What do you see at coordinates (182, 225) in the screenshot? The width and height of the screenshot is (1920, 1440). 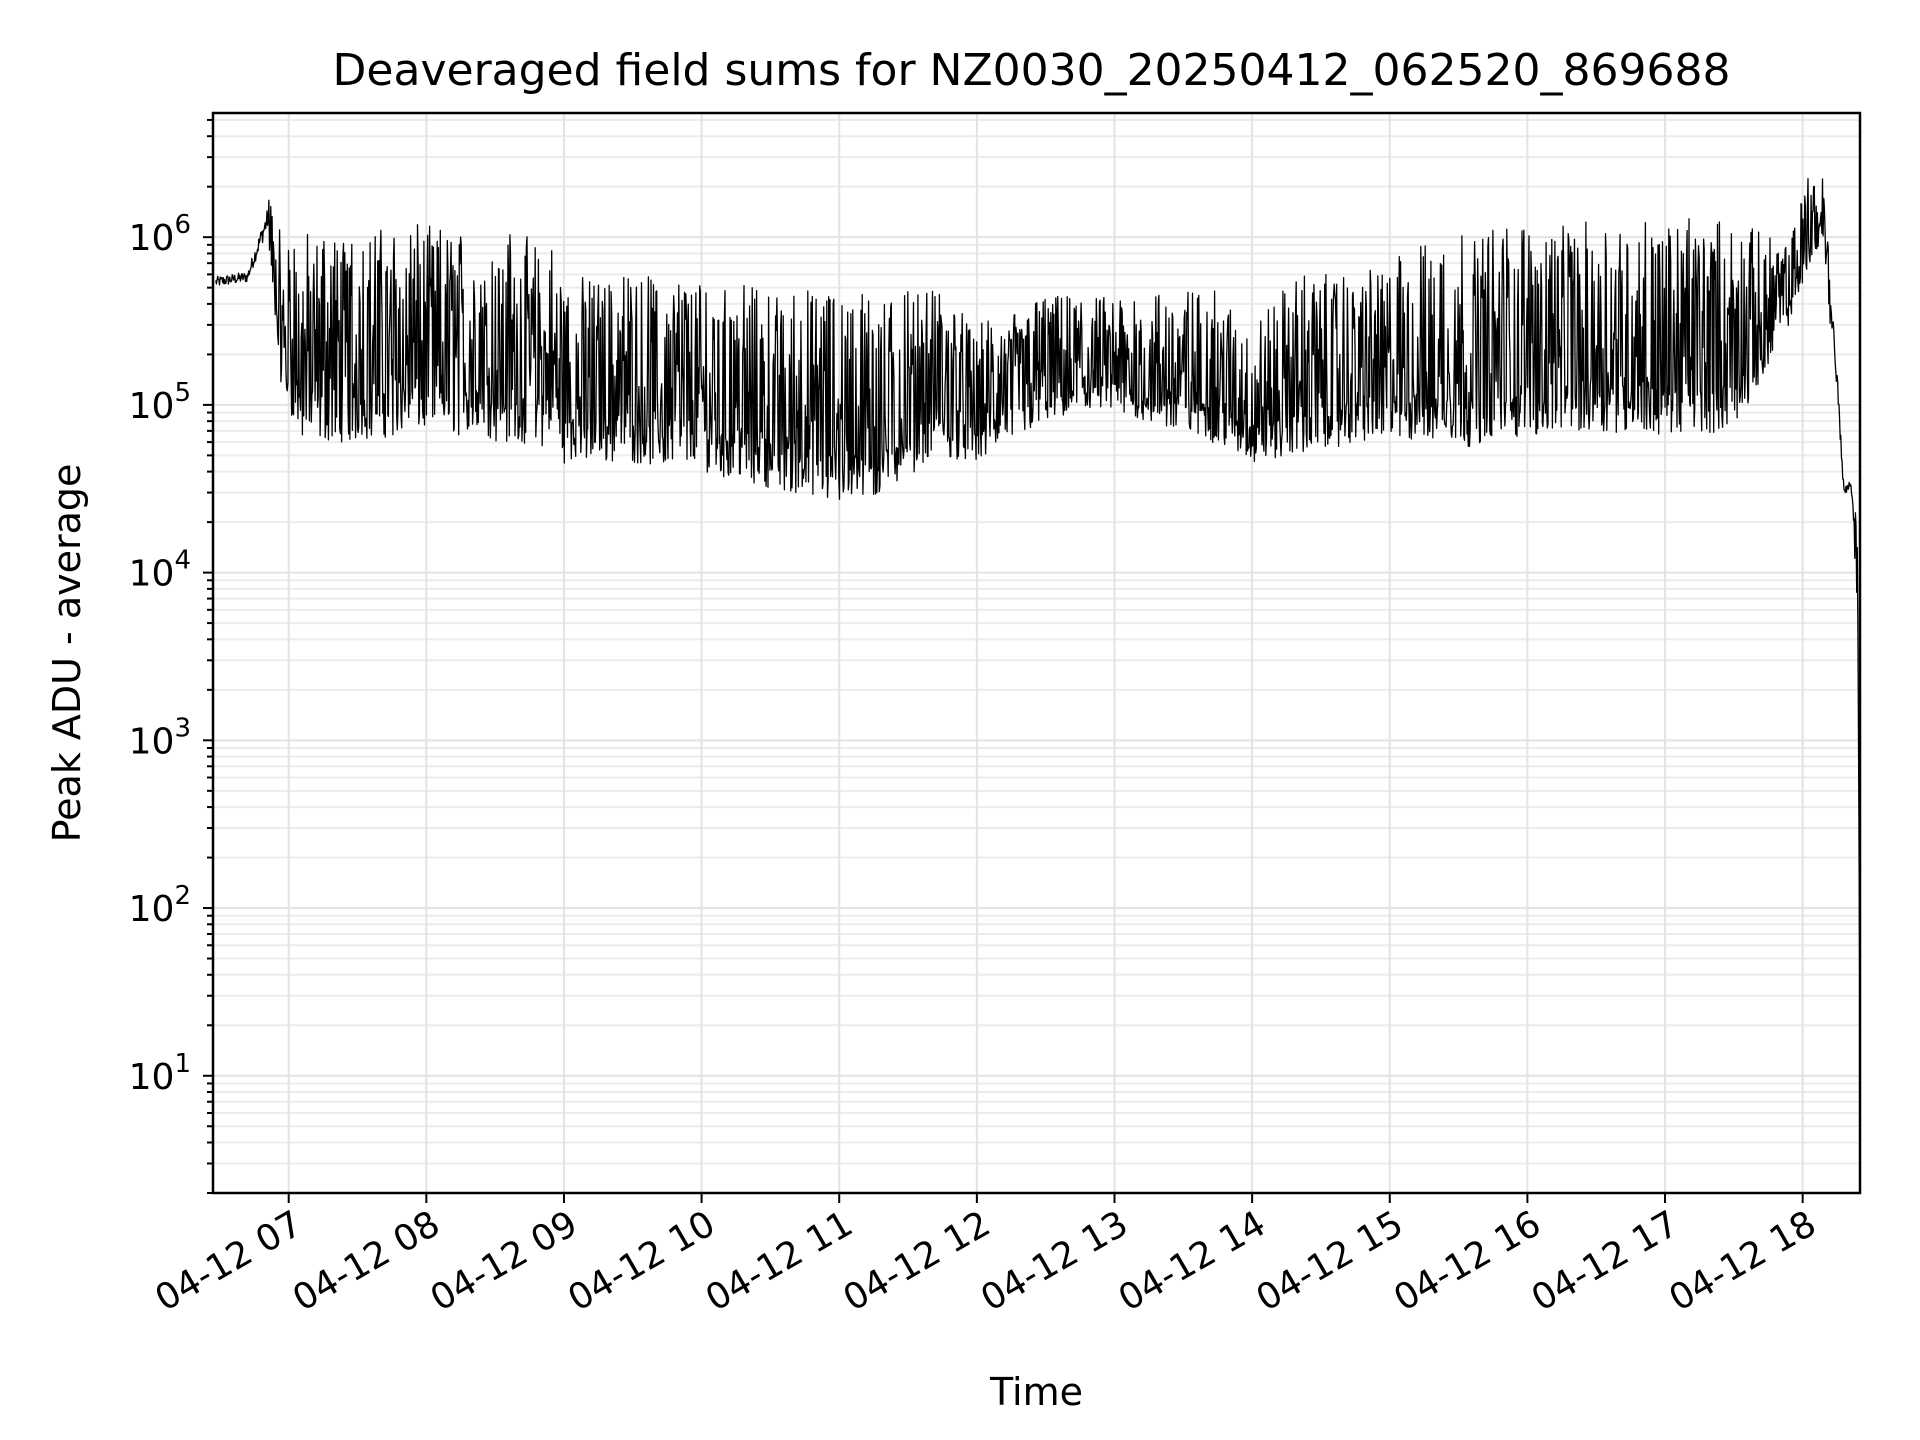 I see `y-tick-exponent: 6` at bounding box center [182, 225].